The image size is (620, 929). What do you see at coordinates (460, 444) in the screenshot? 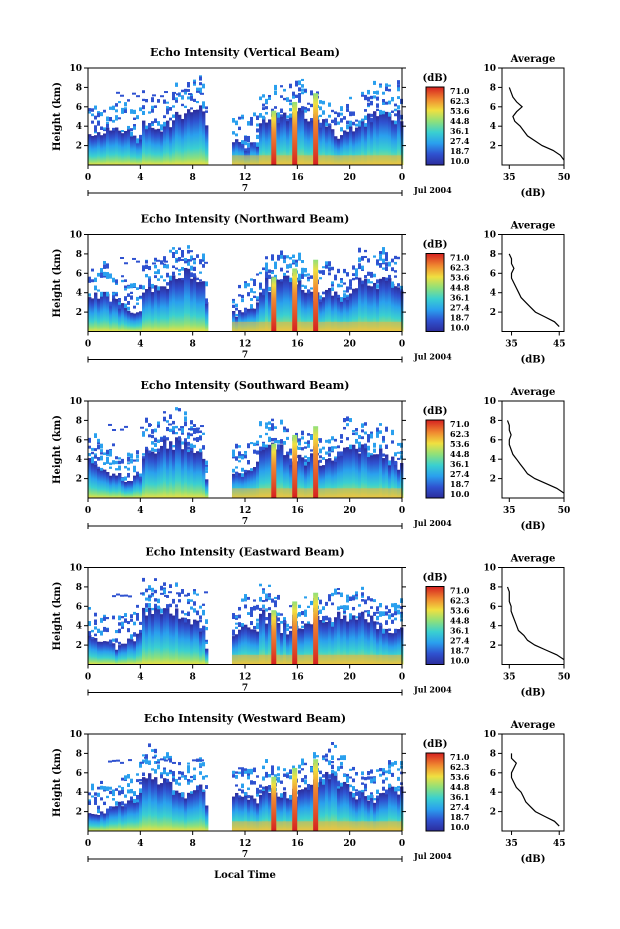
I see `colorbar-tick-label: 53.6` at bounding box center [460, 444].